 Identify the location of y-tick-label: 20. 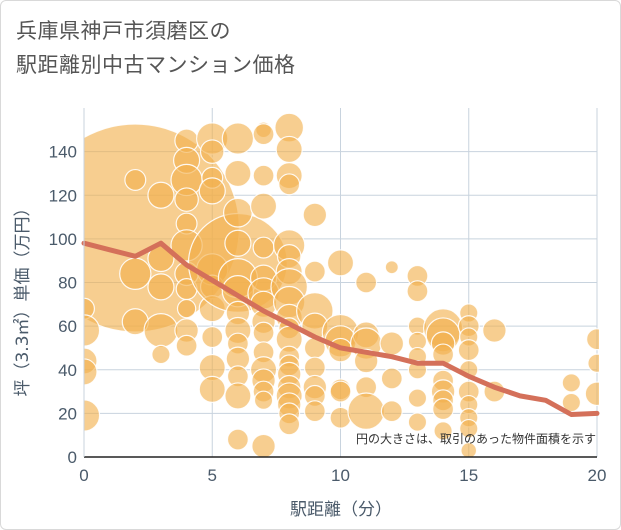
(67, 413).